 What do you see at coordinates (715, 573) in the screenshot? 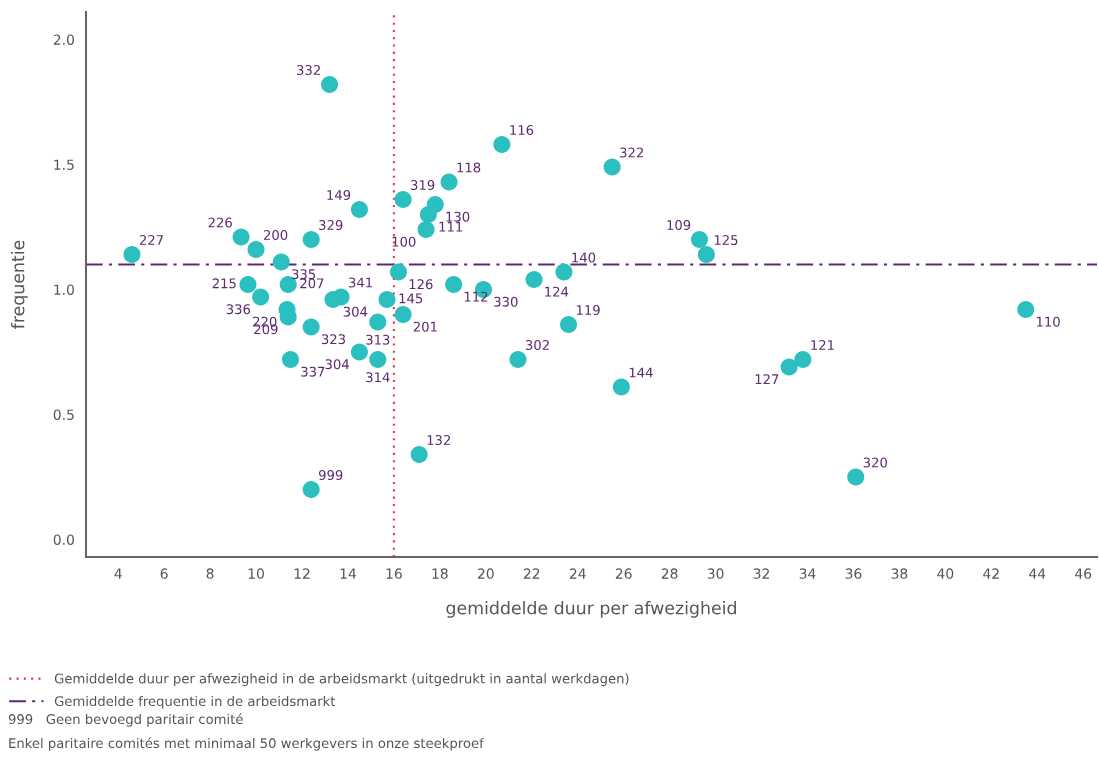
I see `x-tick-label: 30` at bounding box center [715, 573].